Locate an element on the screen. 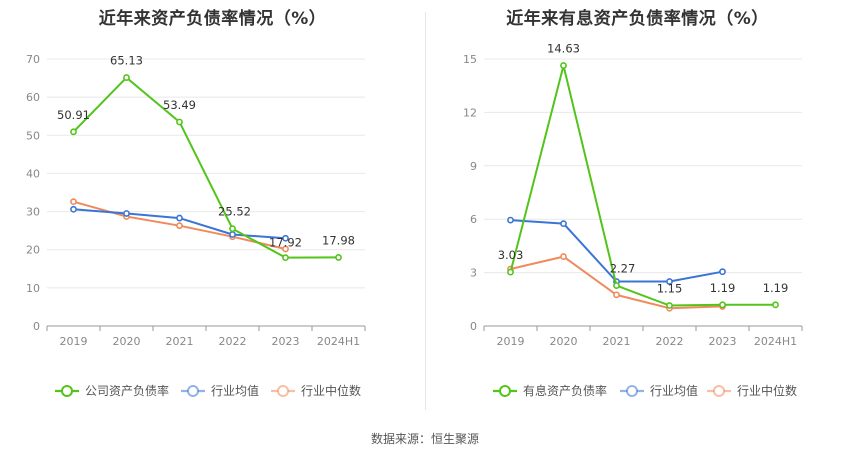 Image resolution: width=850 pixels, height=459 pixels. data-label: 50.91 is located at coordinates (73, 115).